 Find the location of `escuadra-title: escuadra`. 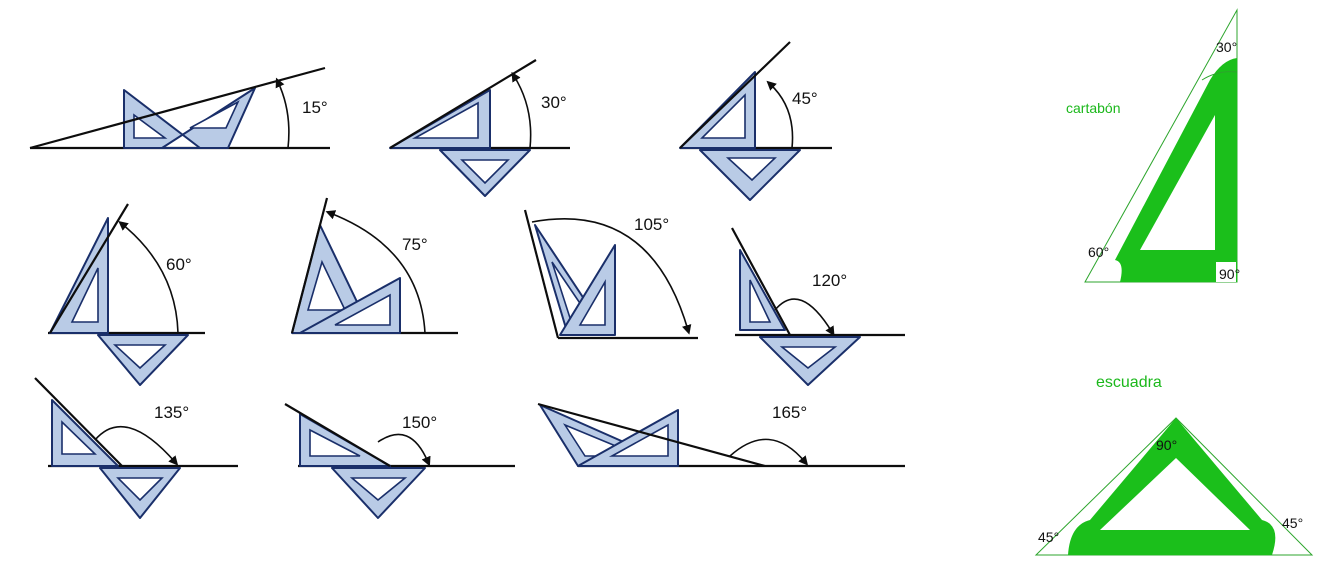

escuadra-title: escuadra is located at coordinates (1129, 382).